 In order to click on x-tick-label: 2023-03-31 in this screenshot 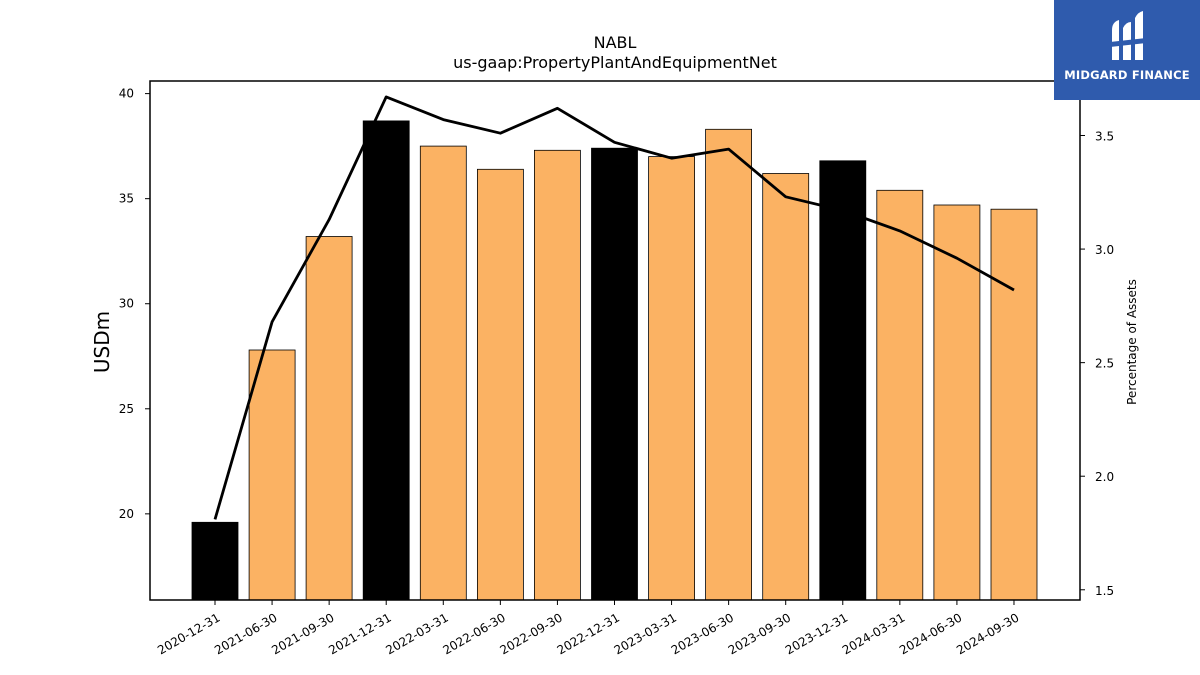, I will do `click(645, 633)`.